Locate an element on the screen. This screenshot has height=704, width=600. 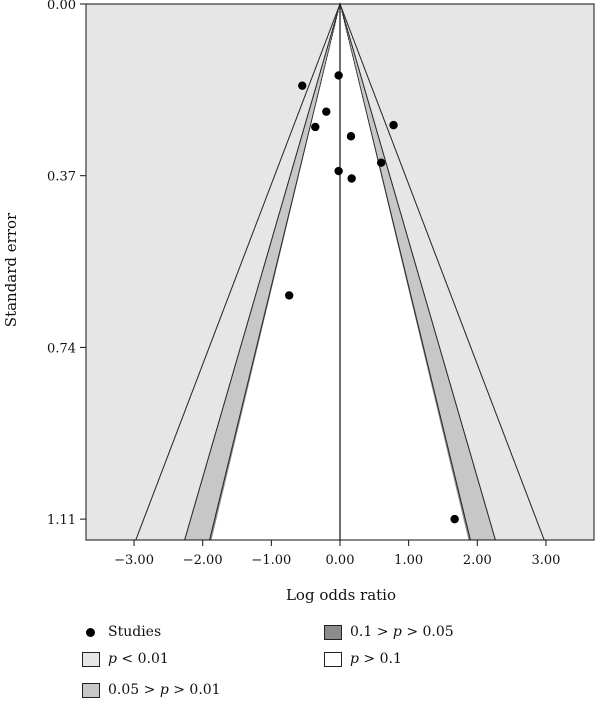
y-tick-label: 0.00 is located at coordinates (61, 6).